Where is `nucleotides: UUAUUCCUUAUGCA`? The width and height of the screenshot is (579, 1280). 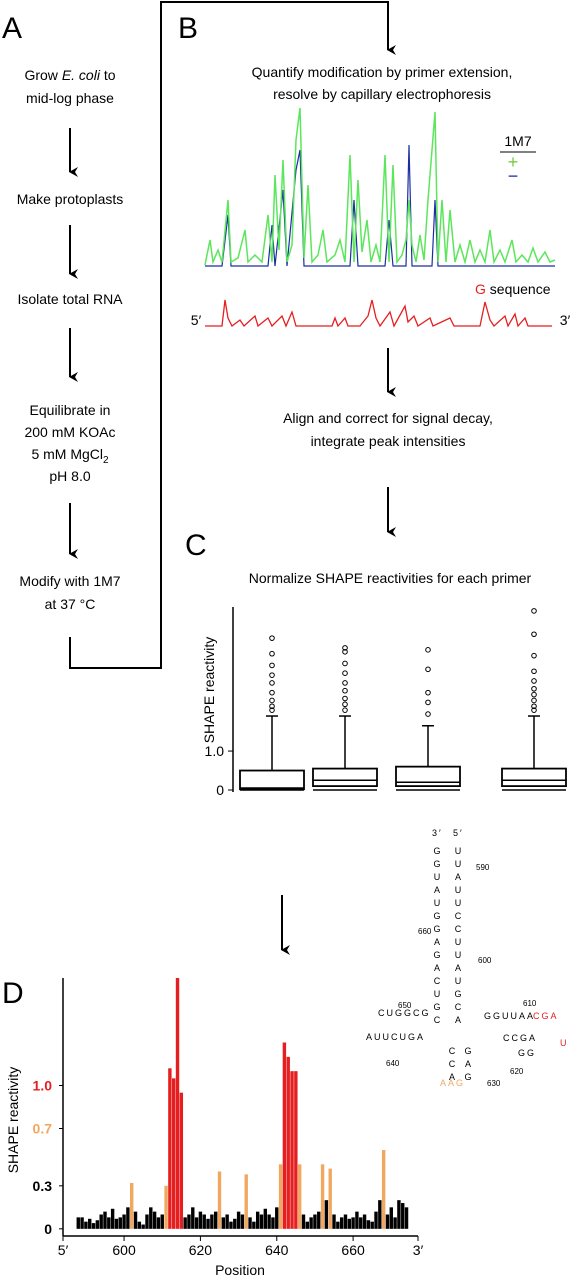 nucleotides: UUAUUCCUUAUGCA is located at coordinates (458, 937).